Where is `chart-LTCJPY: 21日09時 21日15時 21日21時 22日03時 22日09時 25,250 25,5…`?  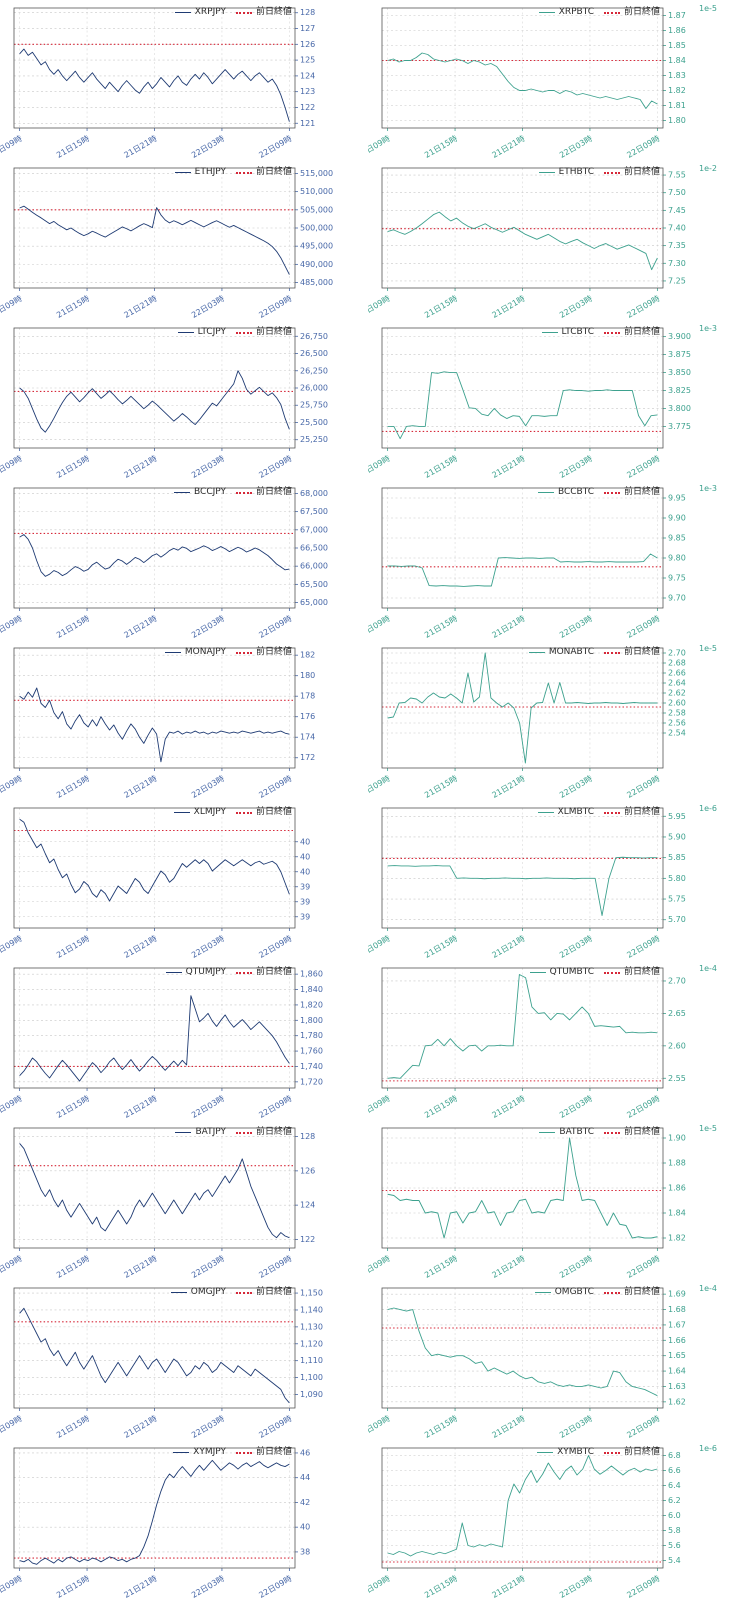 chart-LTCJPY: 21日09時 21日15時 21日21時 22日03時 22日09時 25,250 25,5… is located at coordinates (164, 403).